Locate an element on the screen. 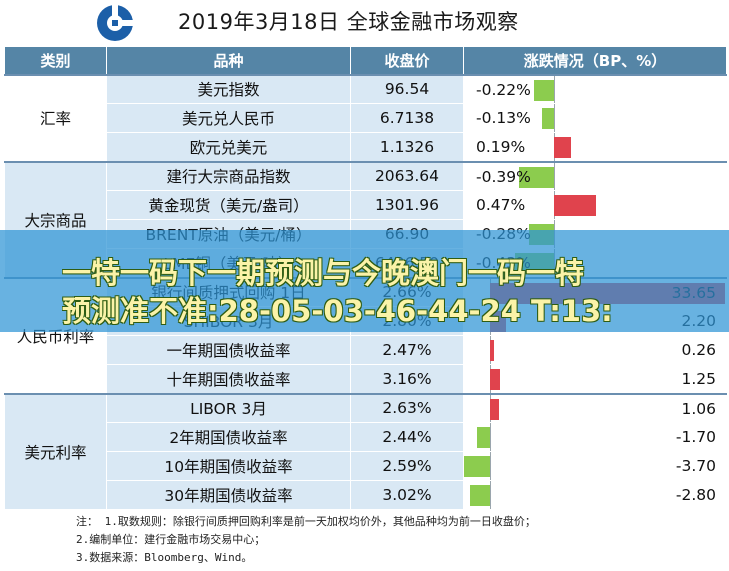 The image size is (729, 571). change-label: 0.26 is located at coordinates (698, 350).